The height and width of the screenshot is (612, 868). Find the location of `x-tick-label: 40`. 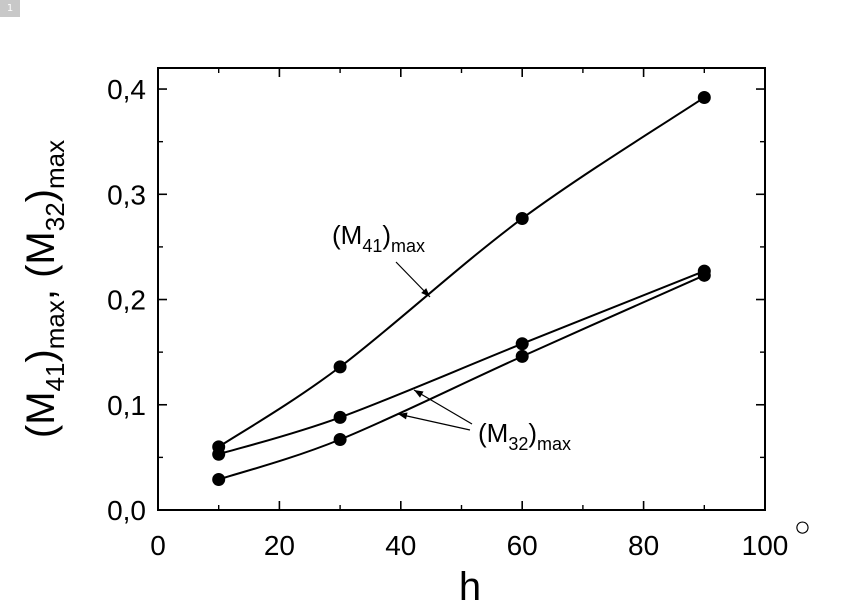

x-tick-label: 40 is located at coordinates (400, 545).